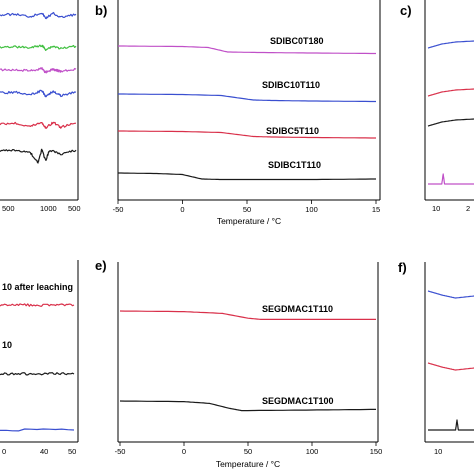 This screenshot has height=474, width=474. Describe the element at coordinates (72, 451) in the screenshot. I see `panel-d-x-tick-2: 50` at that location.